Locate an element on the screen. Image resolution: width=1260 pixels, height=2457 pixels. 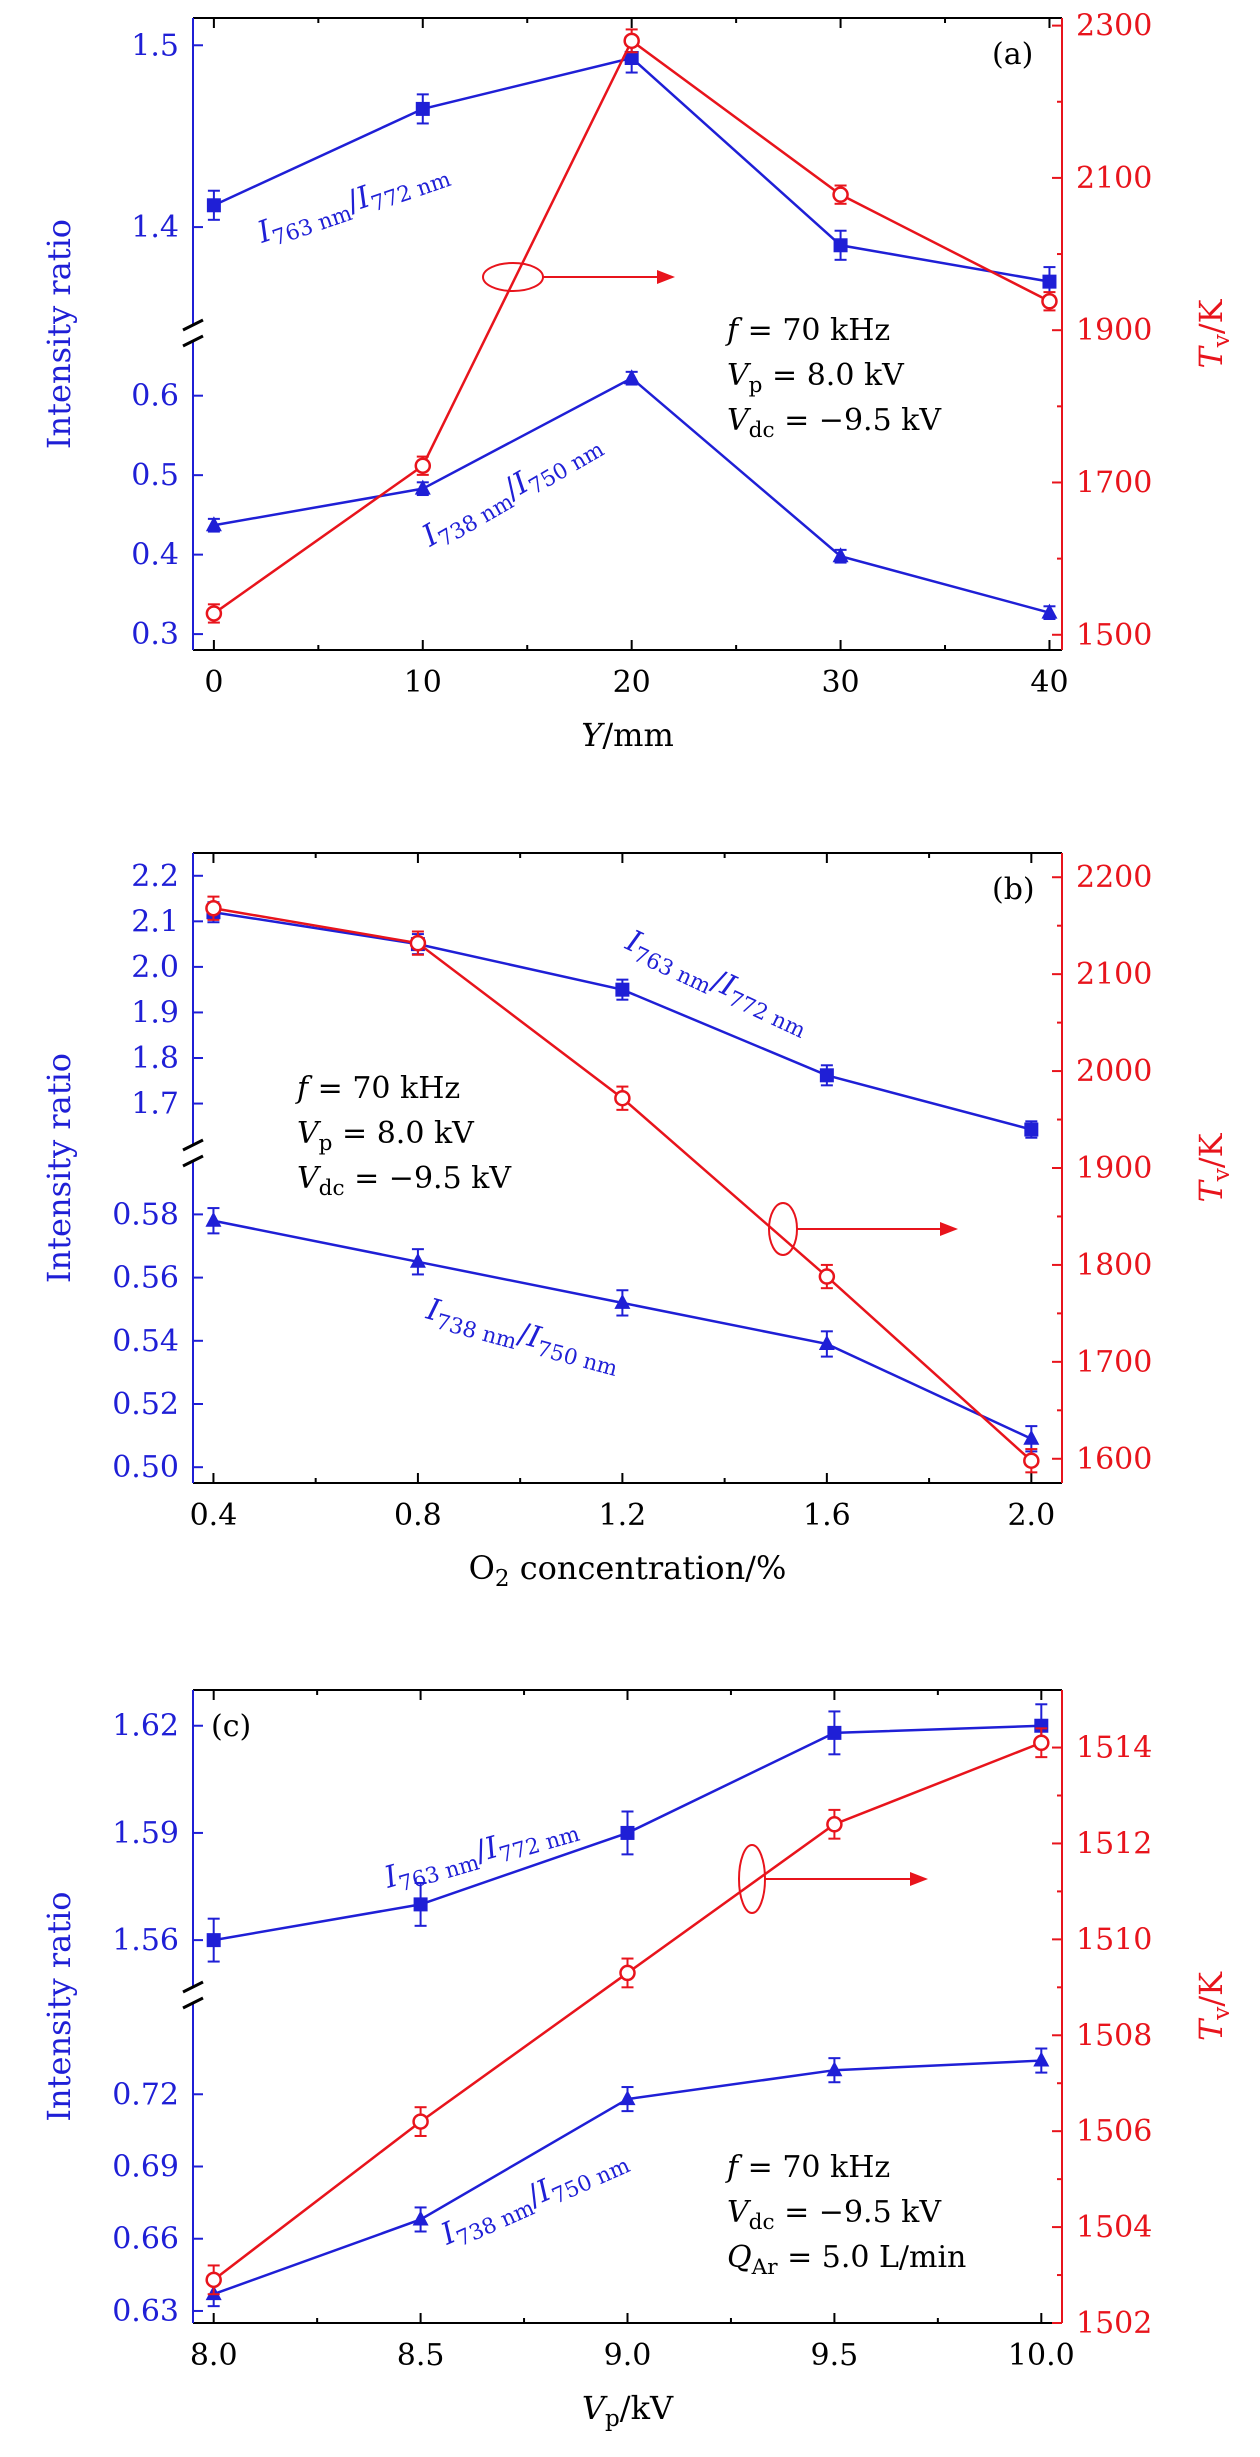
x-axis-title: Y/mm is located at coordinates (627, 735).